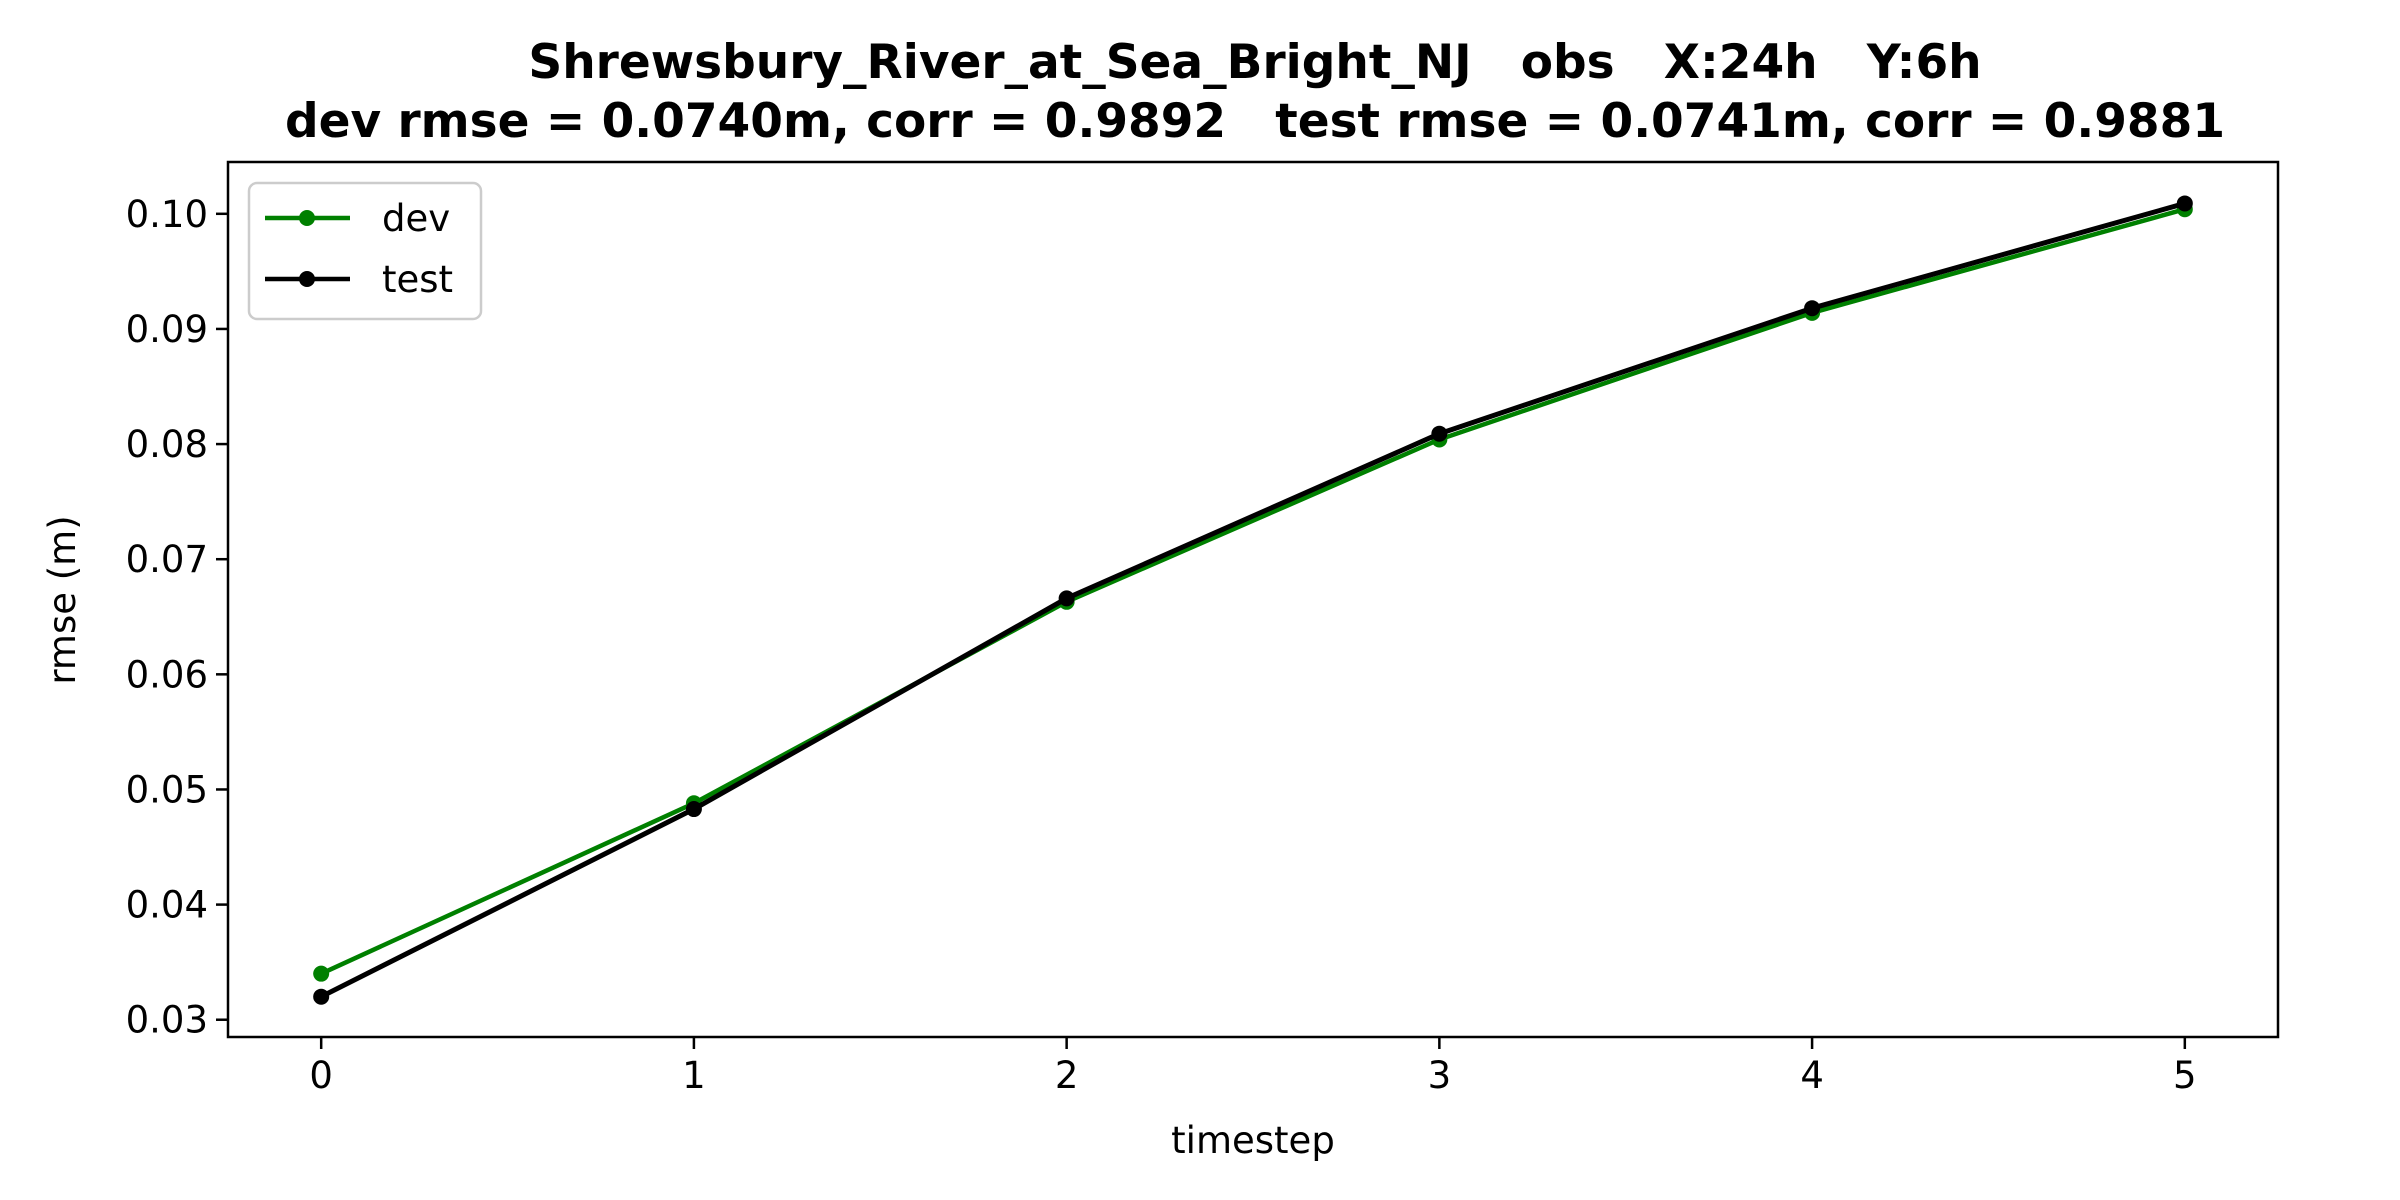 The image size is (2400, 1200). Describe the element at coordinates (1440, 1075) in the screenshot. I see `x-tick-label: 3` at that location.